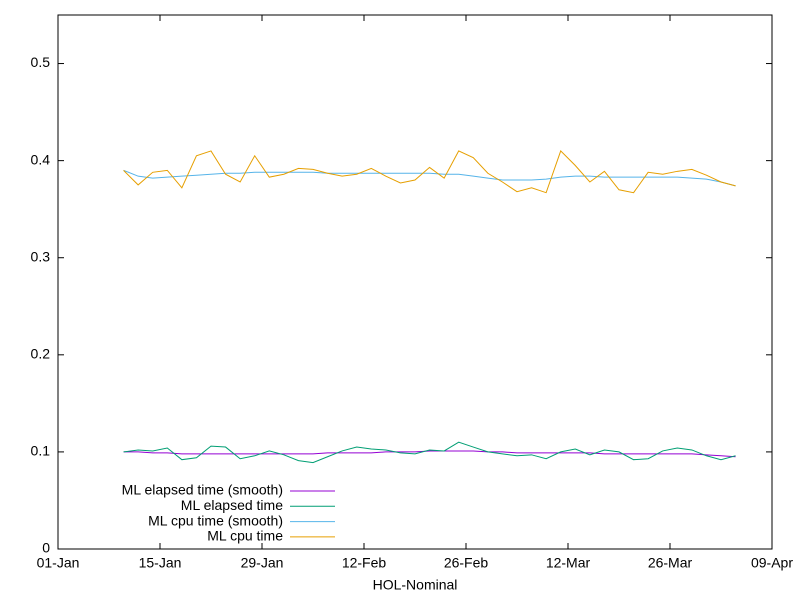 The height and width of the screenshot is (600, 800). I want to click on x-tick-label: 26-Mar, so click(670, 563).